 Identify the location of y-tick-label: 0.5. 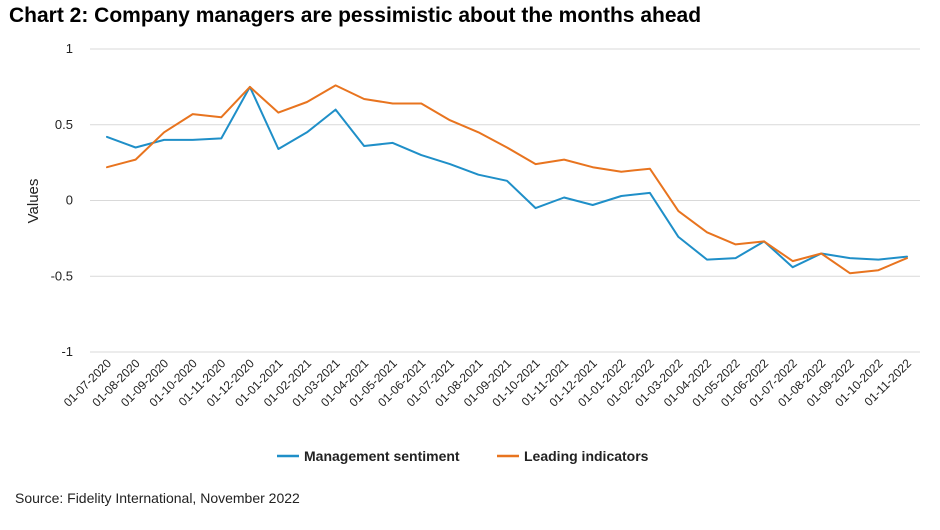
(64, 124).